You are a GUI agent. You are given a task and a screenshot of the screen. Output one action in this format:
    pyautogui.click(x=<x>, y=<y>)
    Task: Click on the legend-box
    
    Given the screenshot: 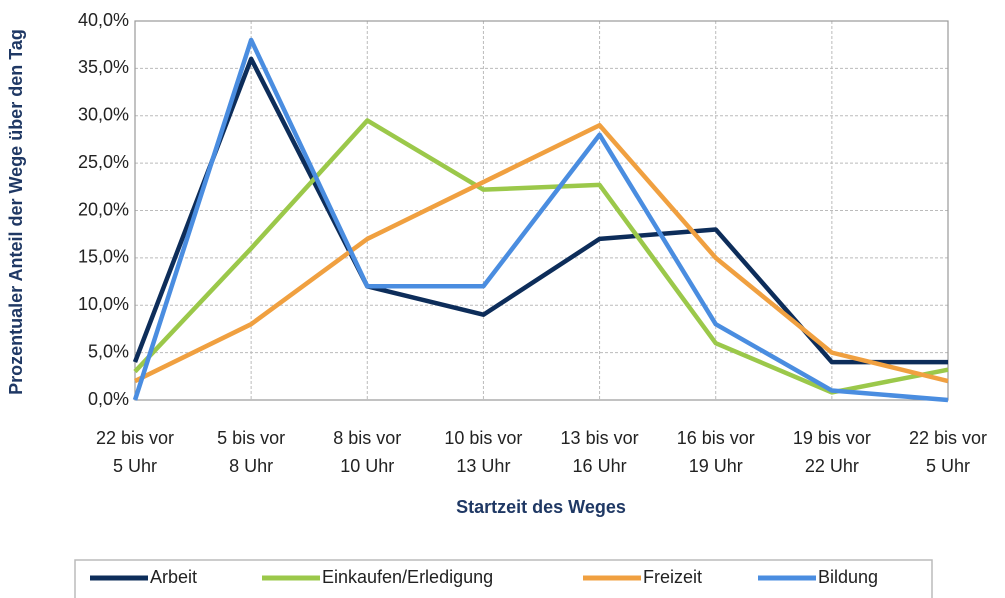 What is the action you would take?
    pyautogui.click(x=503, y=578)
    